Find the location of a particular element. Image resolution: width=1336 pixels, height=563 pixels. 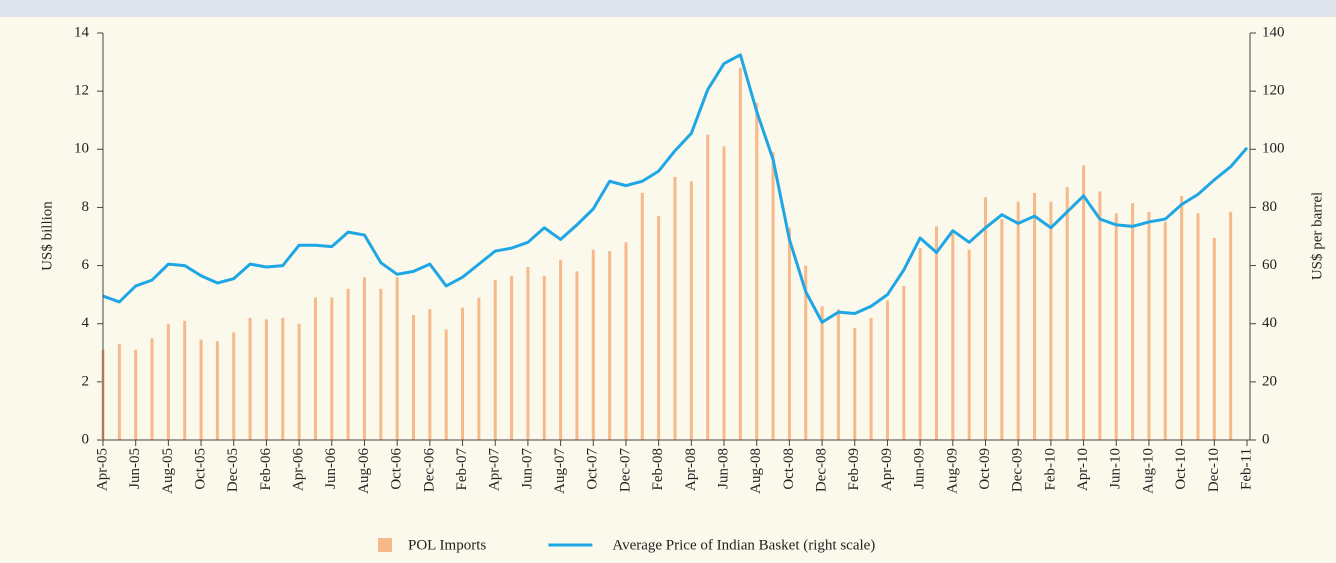

y-tick-label: 0 is located at coordinates (86, 439).